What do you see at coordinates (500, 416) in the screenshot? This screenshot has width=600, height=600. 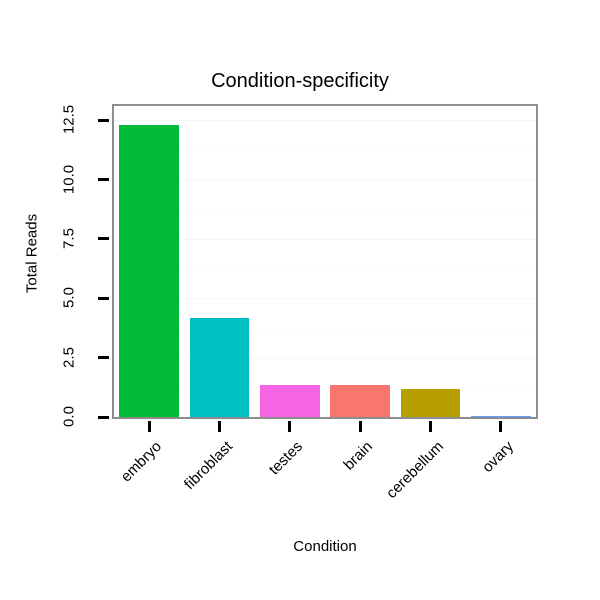 I see `bar-ovary` at bounding box center [500, 416].